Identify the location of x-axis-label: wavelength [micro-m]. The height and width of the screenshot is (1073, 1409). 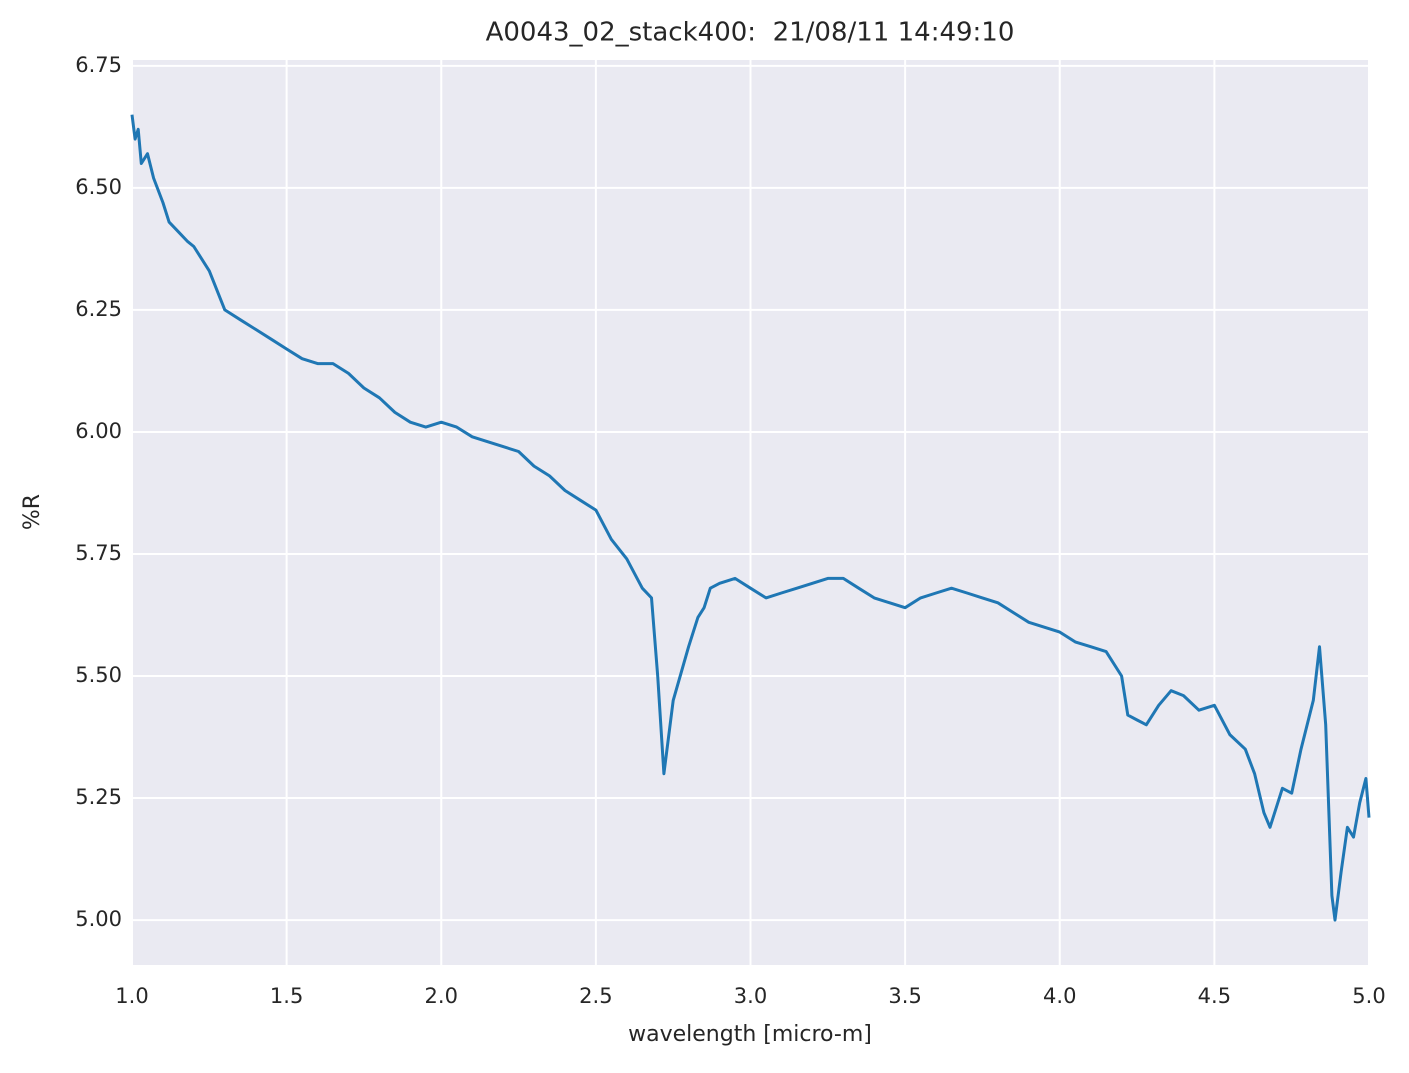
(750, 1034).